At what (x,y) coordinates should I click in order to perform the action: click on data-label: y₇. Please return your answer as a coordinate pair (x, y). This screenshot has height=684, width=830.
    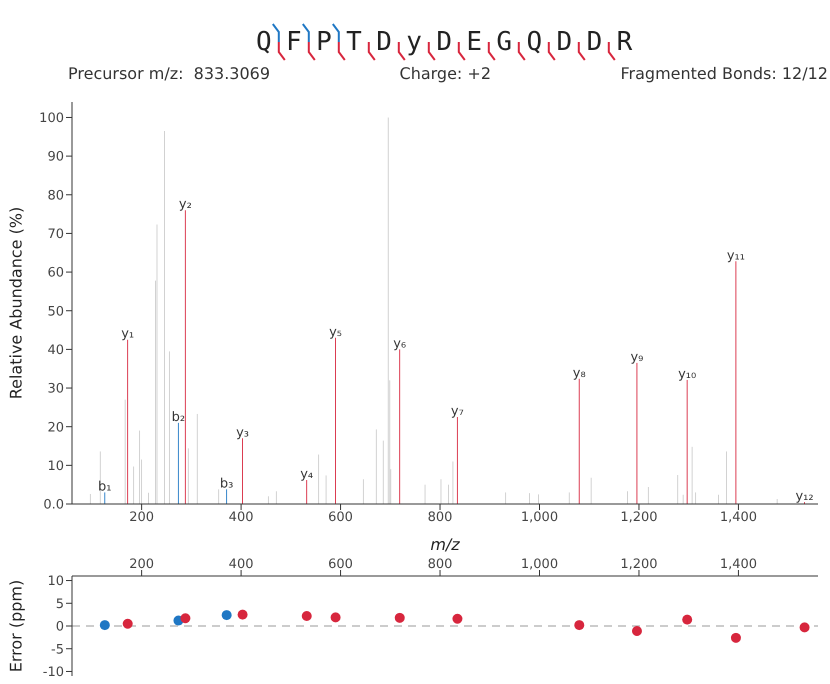
    Looking at the image, I should click on (457, 412).